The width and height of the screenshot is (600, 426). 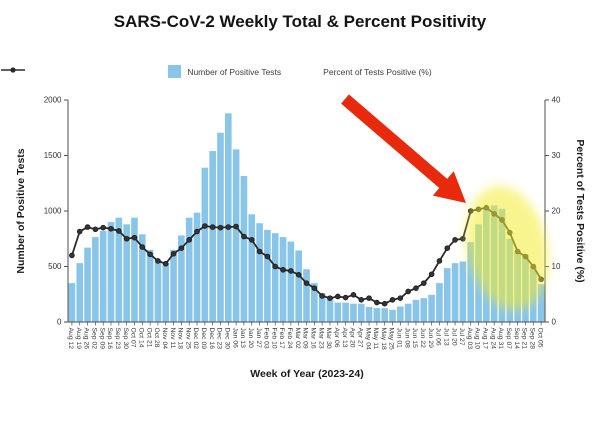 What do you see at coordinates (344, 338) in the screenshot?
I see `svg-text: Apr 13` at bounding box center [344, 338].